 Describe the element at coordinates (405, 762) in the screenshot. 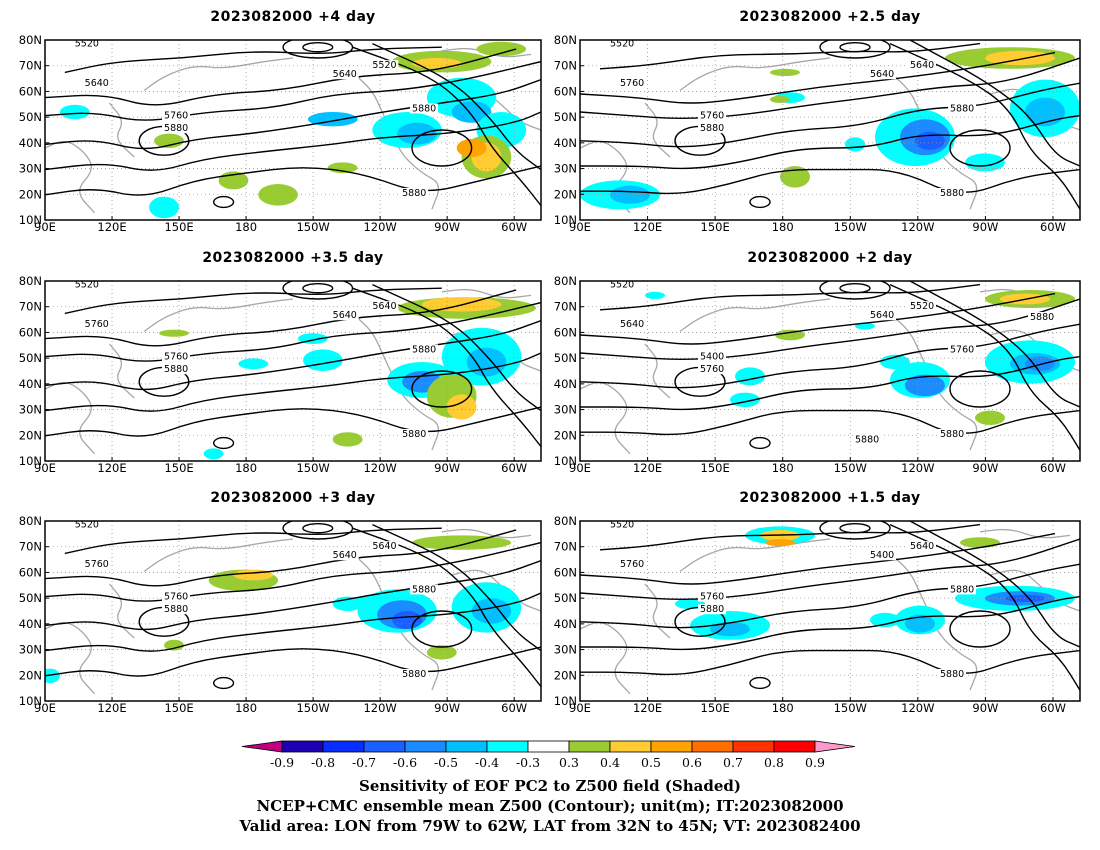

I see `colorbar-label: -0.6` at that location.